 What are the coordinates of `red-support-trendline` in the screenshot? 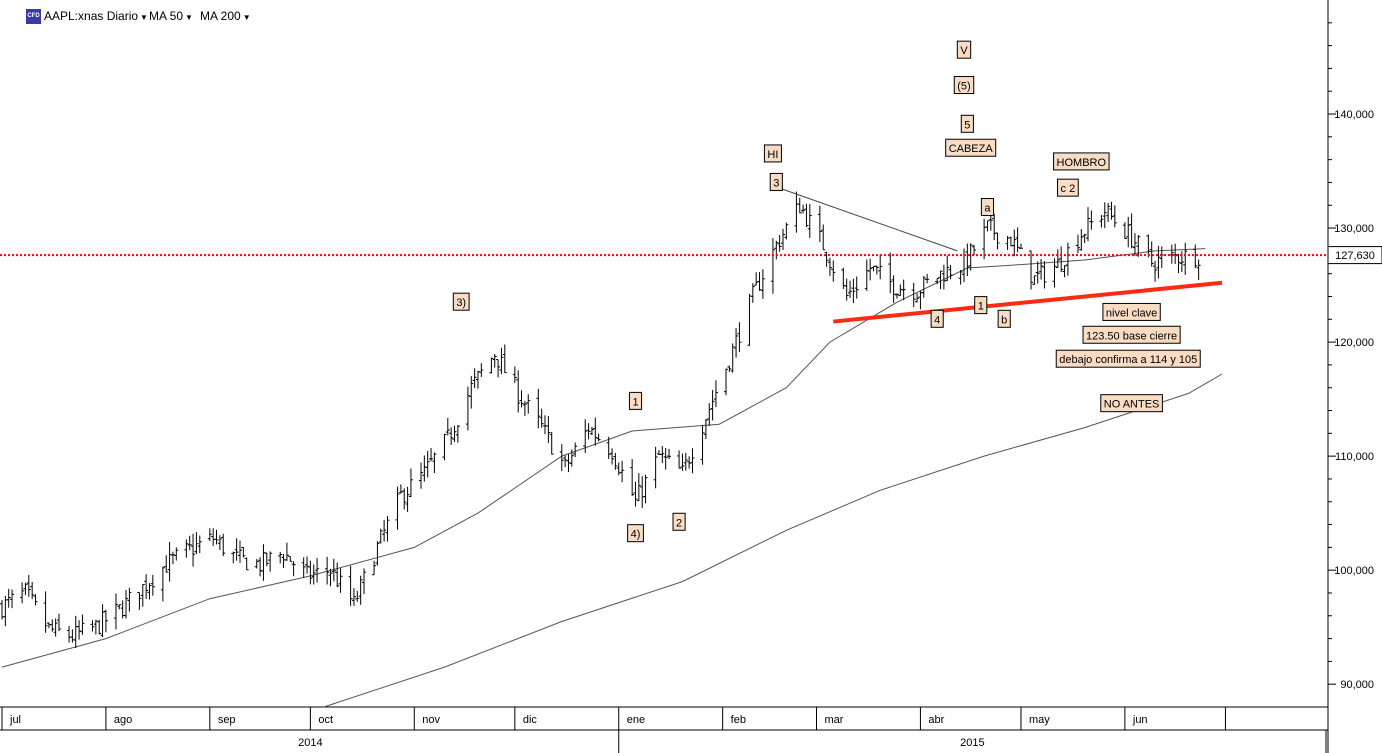 It's located at (1028, 302).